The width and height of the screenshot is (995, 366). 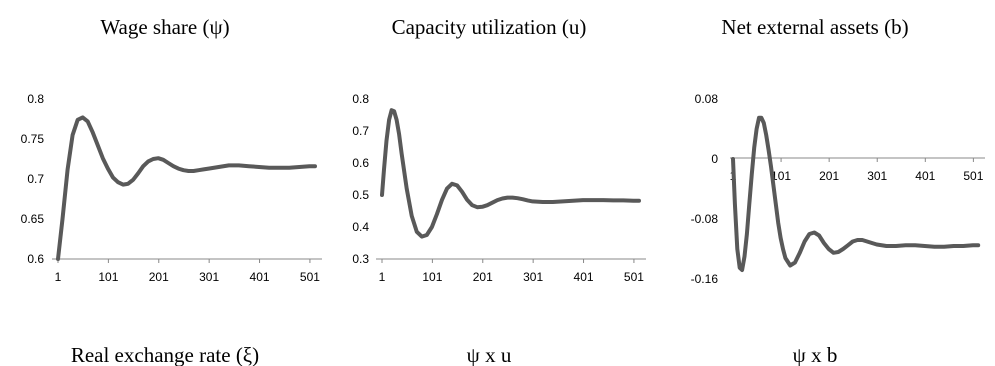 What do you see at coordinates (705, 279) in the screenshot?
I see `y-tick-label: -0.16` at bounding box center [705, 279].